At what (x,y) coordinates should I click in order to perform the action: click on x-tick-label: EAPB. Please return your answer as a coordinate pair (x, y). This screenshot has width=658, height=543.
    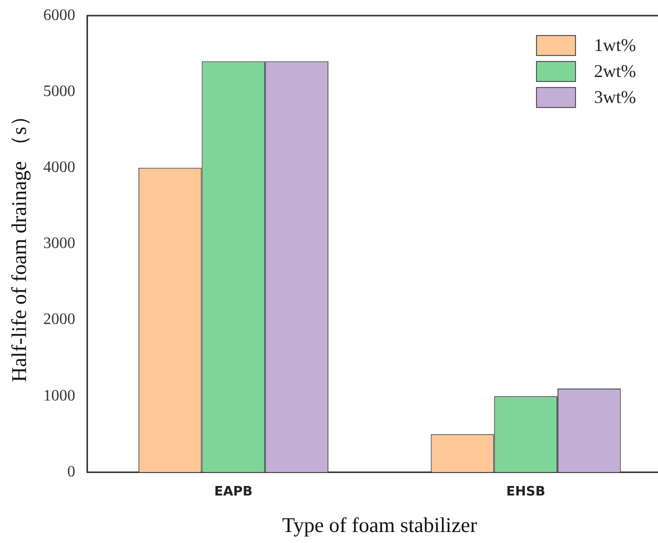
    Looking at the image, I should click on (233, 492).